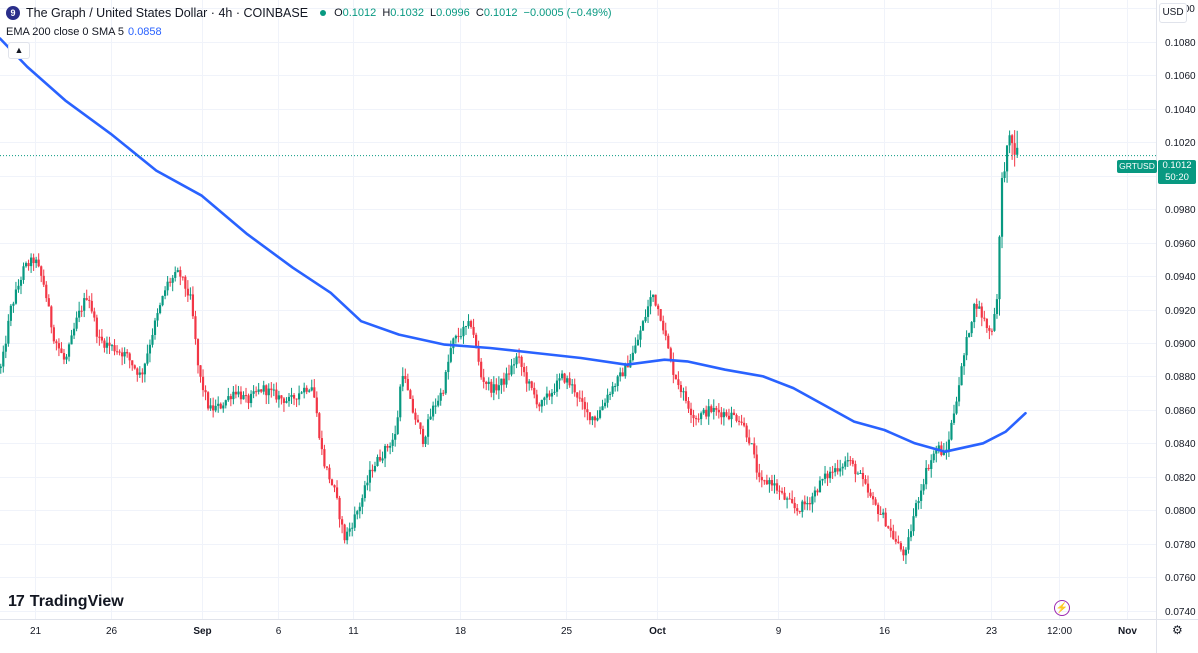 This screenshot has height=653, width=1198. What do you see at coordinates (1137, 166) in the screenshot?
I see `symbol-price-label: GRTUSD` at bounding box center [1137, 166].